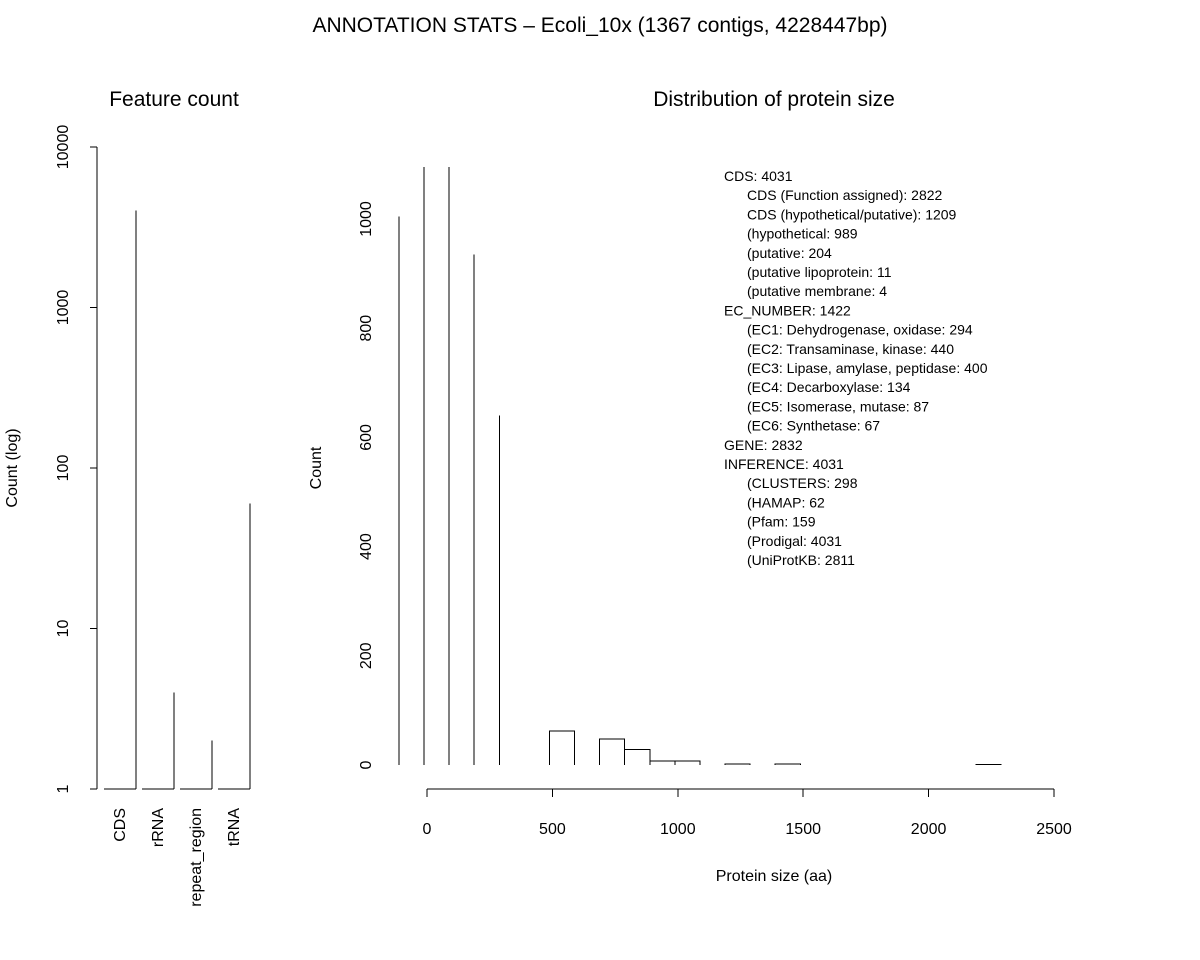  Describe the element at coordinates (366, 437) in the screenshot. I see `protein-size-y-tick-label: 600` at that location.